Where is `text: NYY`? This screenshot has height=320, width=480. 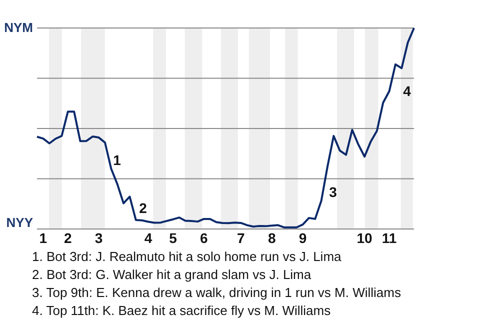
text: NYY is located at coordinates (20, 222).